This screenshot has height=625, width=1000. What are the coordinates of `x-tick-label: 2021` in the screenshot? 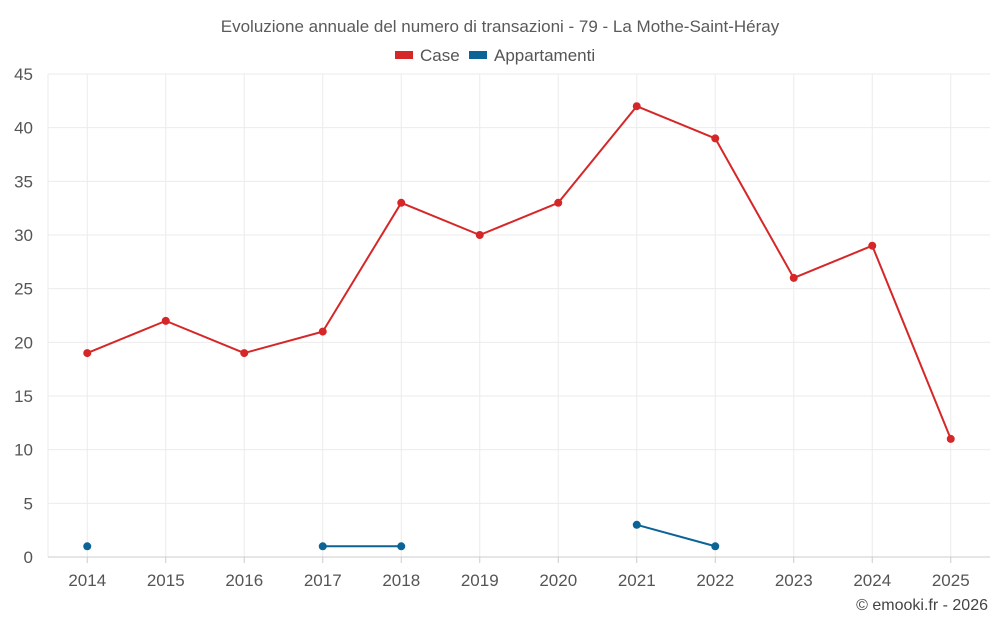 It's located at (637, 580).